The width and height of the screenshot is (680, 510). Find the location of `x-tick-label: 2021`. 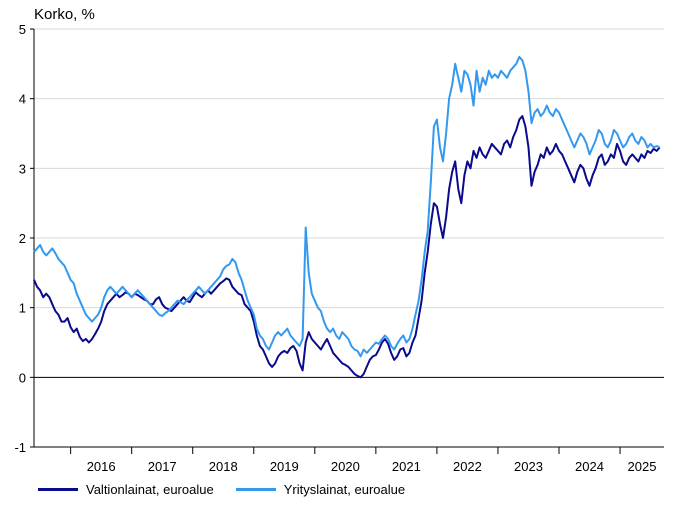

x-tick-label: 2021 is located at coordinates (406, 466).